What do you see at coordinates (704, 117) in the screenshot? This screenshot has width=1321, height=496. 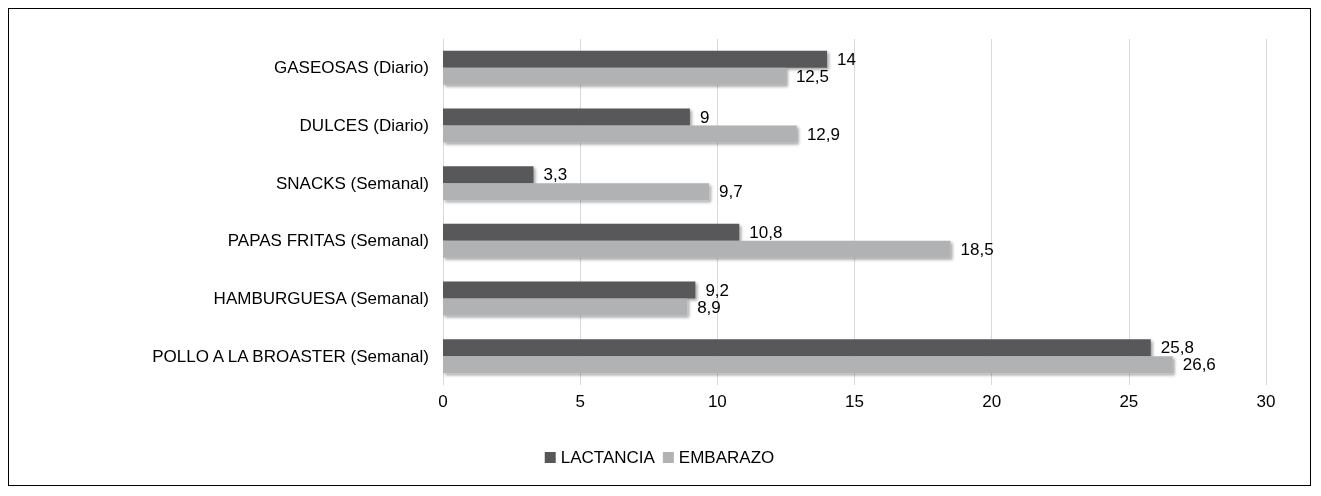 I see `data-label: 9` at bounding box center [704, 117].